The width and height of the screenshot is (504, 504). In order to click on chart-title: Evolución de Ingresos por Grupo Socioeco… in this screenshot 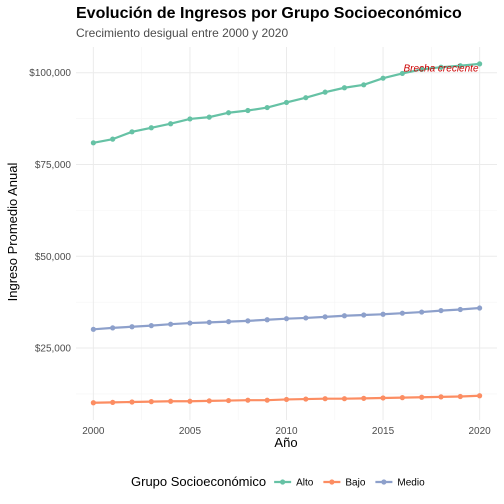, I will do `click(269, 13)`.